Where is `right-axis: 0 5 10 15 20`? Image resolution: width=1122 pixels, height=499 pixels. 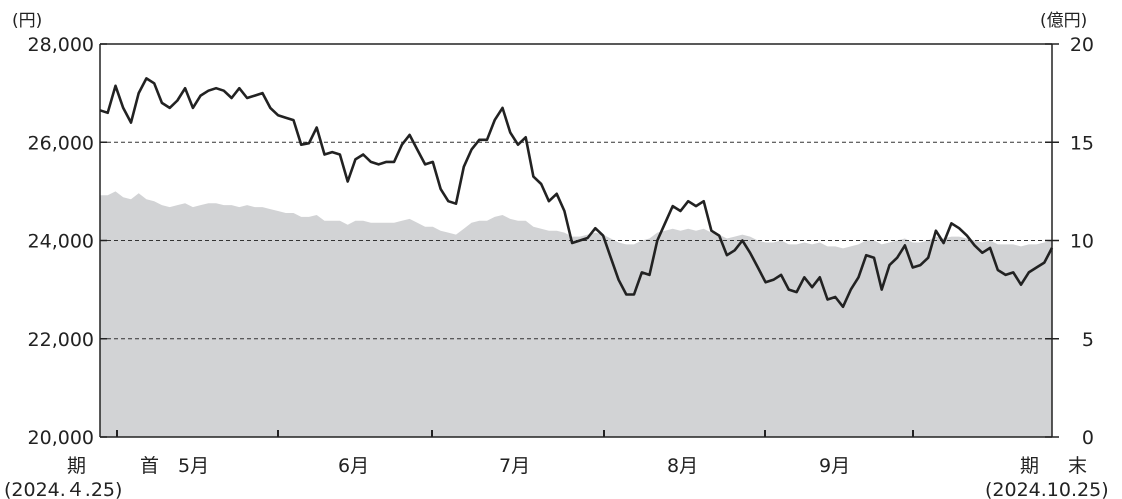
right-axis: 0 5 10 15 20 is located at coordinates (1069, 241).